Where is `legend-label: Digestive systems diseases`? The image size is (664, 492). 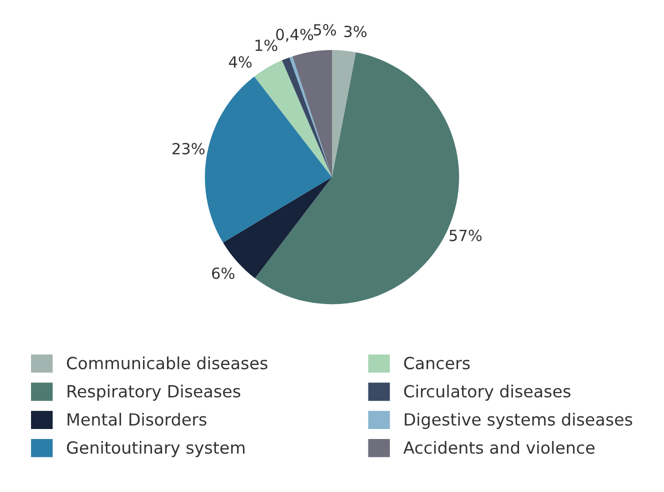 legend-label: Digestive systems diseases is located at coordinates (518, 420).